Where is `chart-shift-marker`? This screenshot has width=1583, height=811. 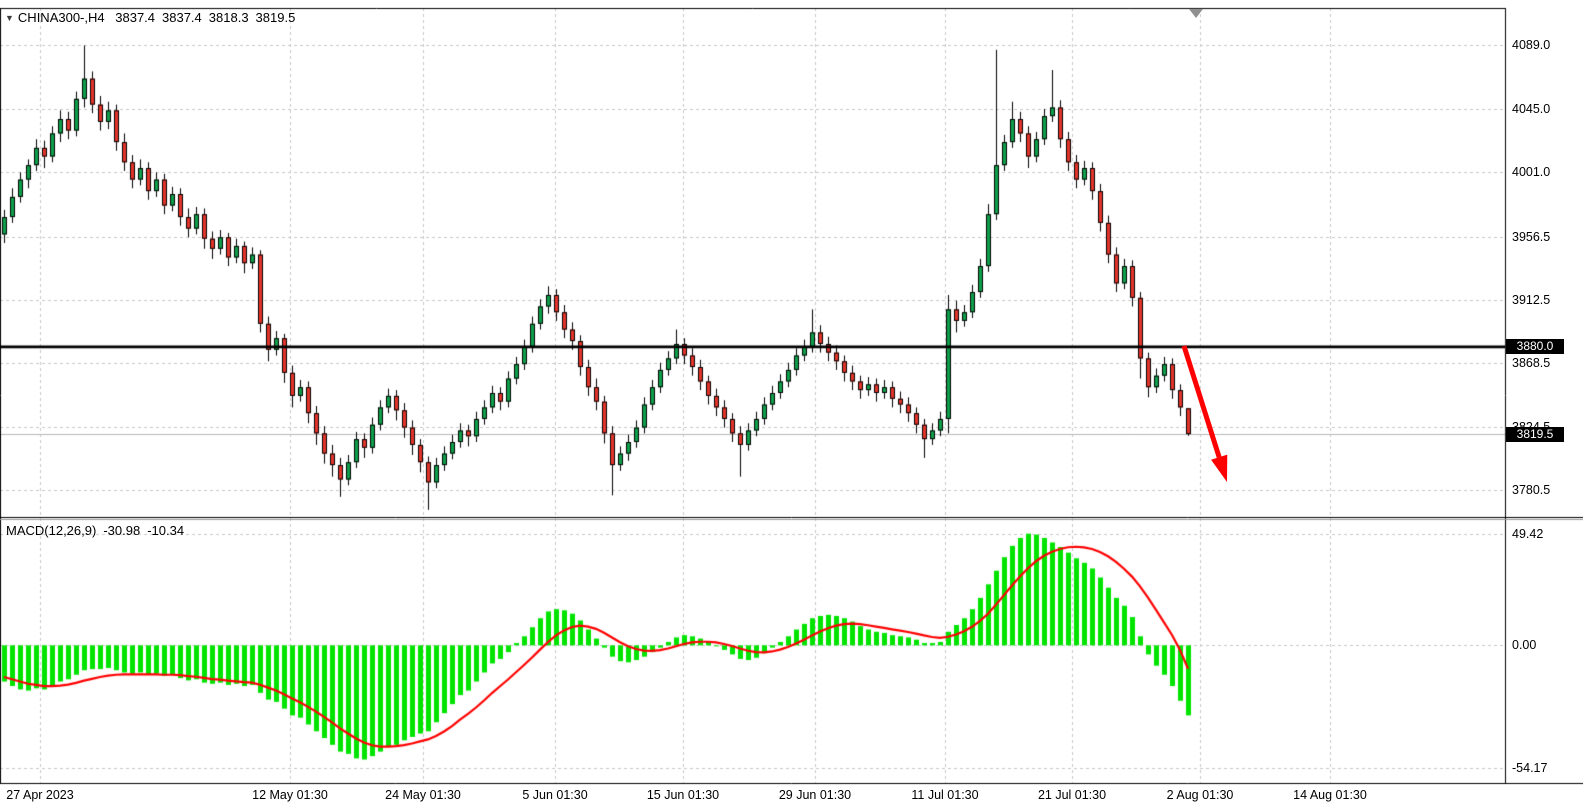 chart-shift-marker is located at coordinates (1196, 13).